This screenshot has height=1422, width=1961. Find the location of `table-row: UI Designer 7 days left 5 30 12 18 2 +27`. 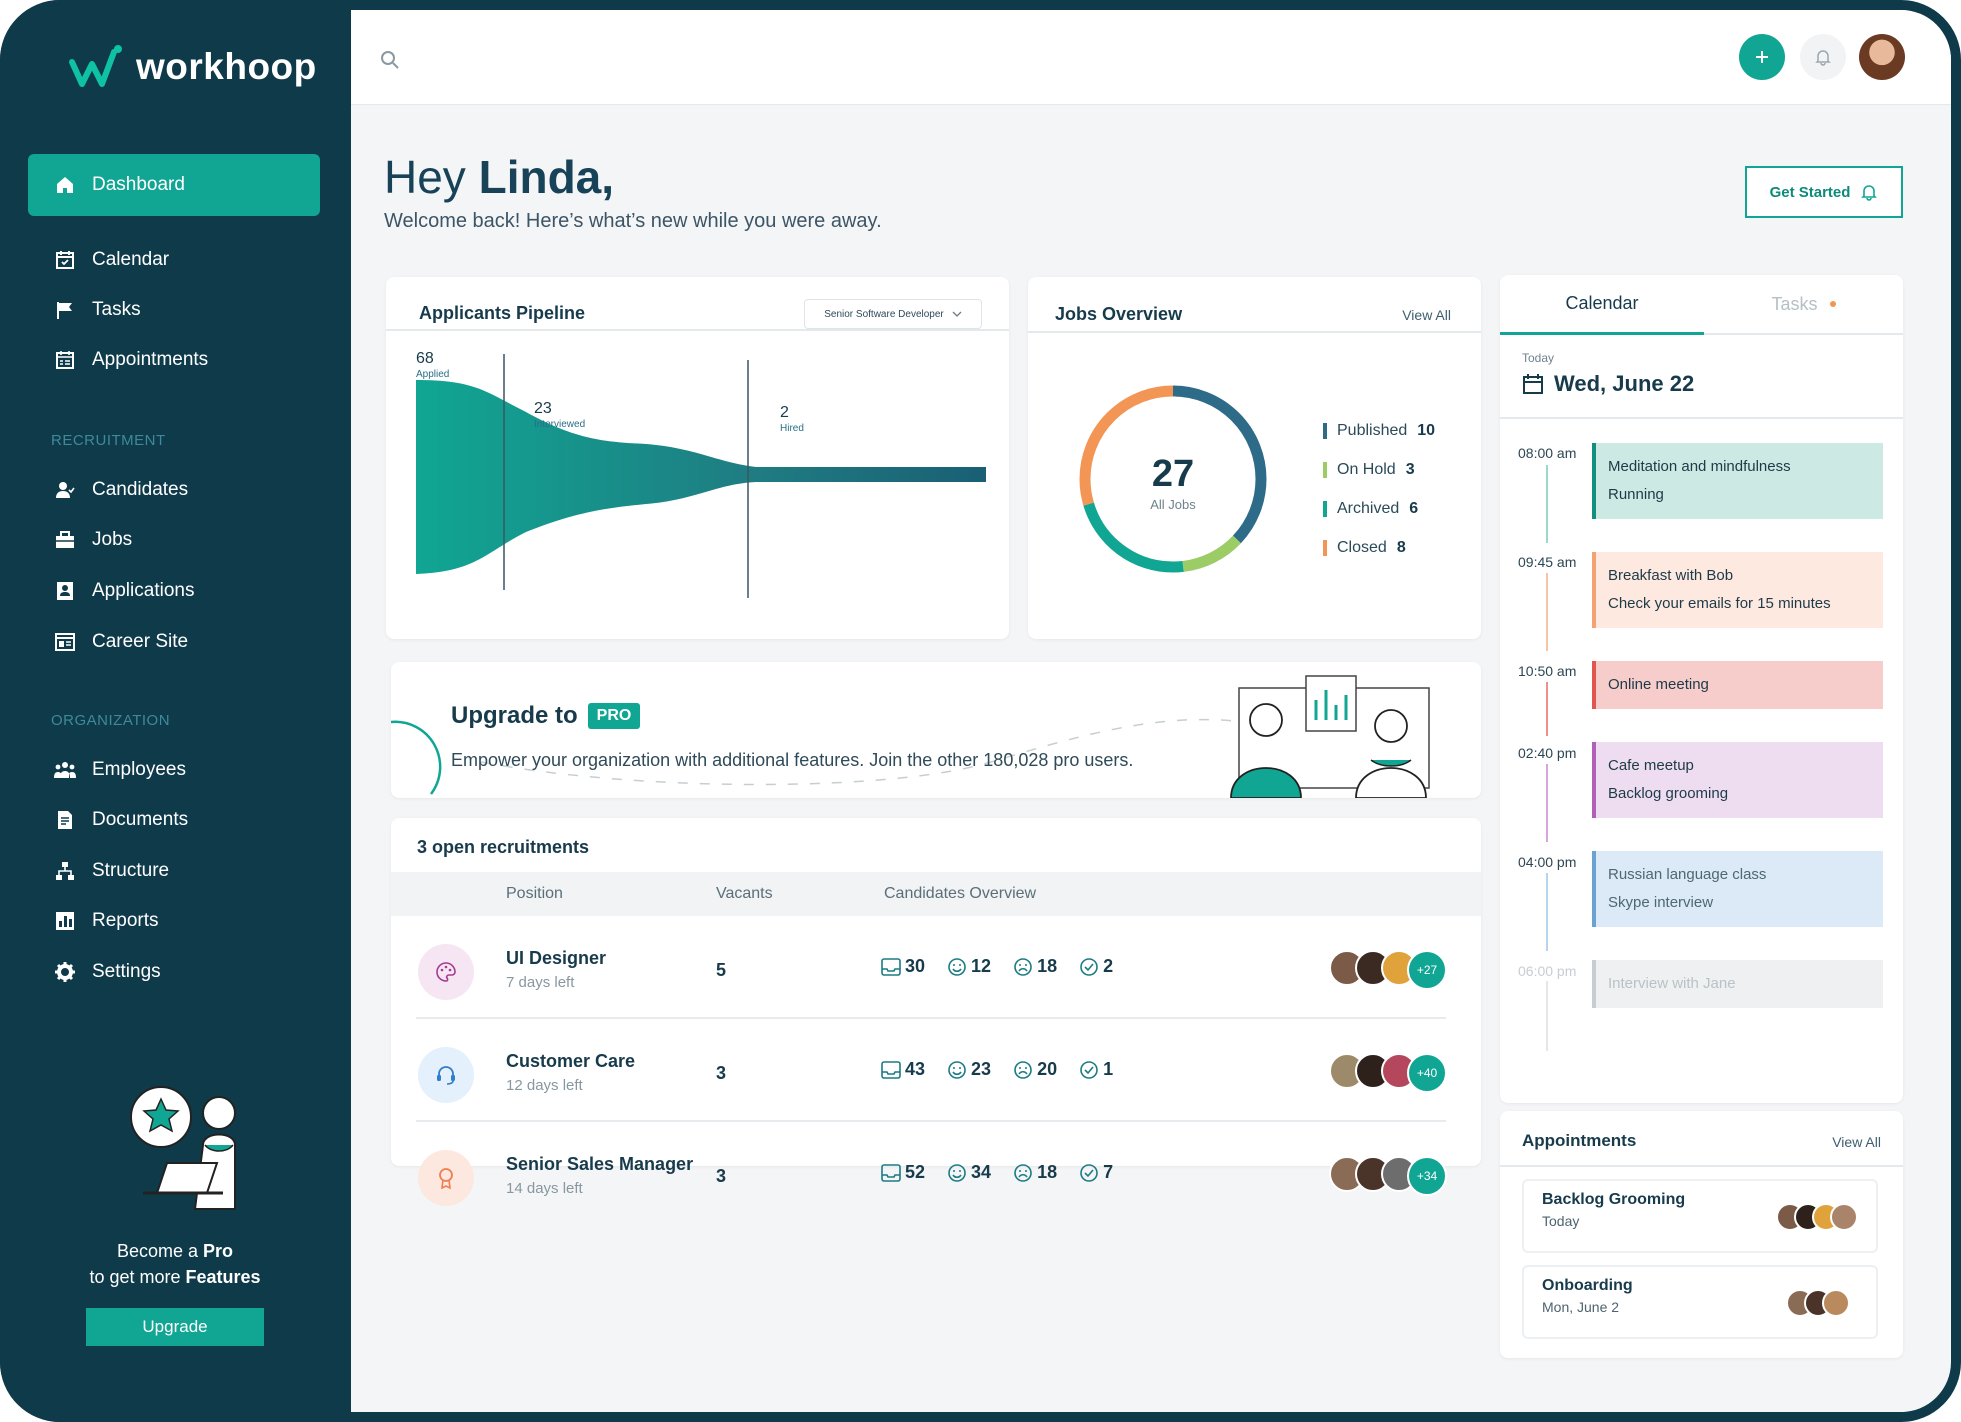

table-row: UI Designer 7 days left 5 30 12 18 2 +27 is located at coordinates (936, 967).